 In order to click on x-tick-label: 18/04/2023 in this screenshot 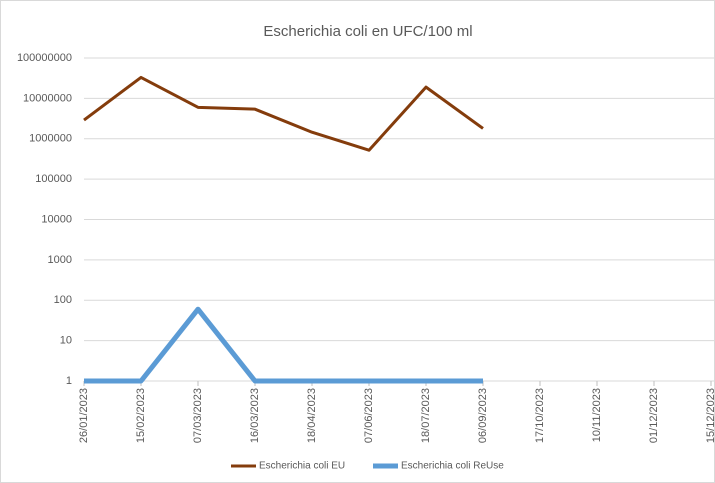, I will do `click(312, 415)`.